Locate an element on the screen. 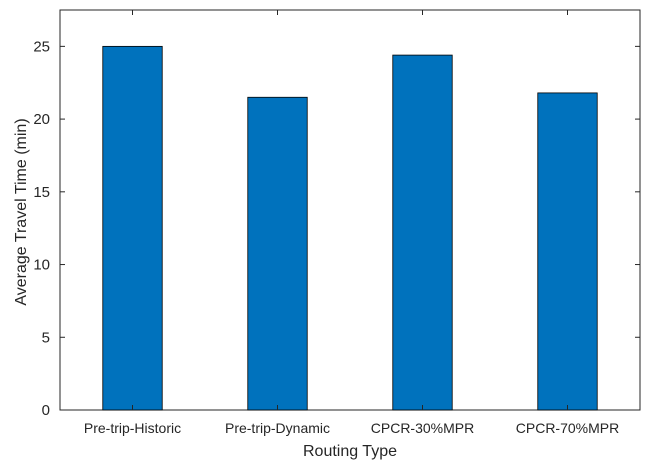 The image size is (650, 466). y-tick-label: 10 is located at coordinates (41, 265).